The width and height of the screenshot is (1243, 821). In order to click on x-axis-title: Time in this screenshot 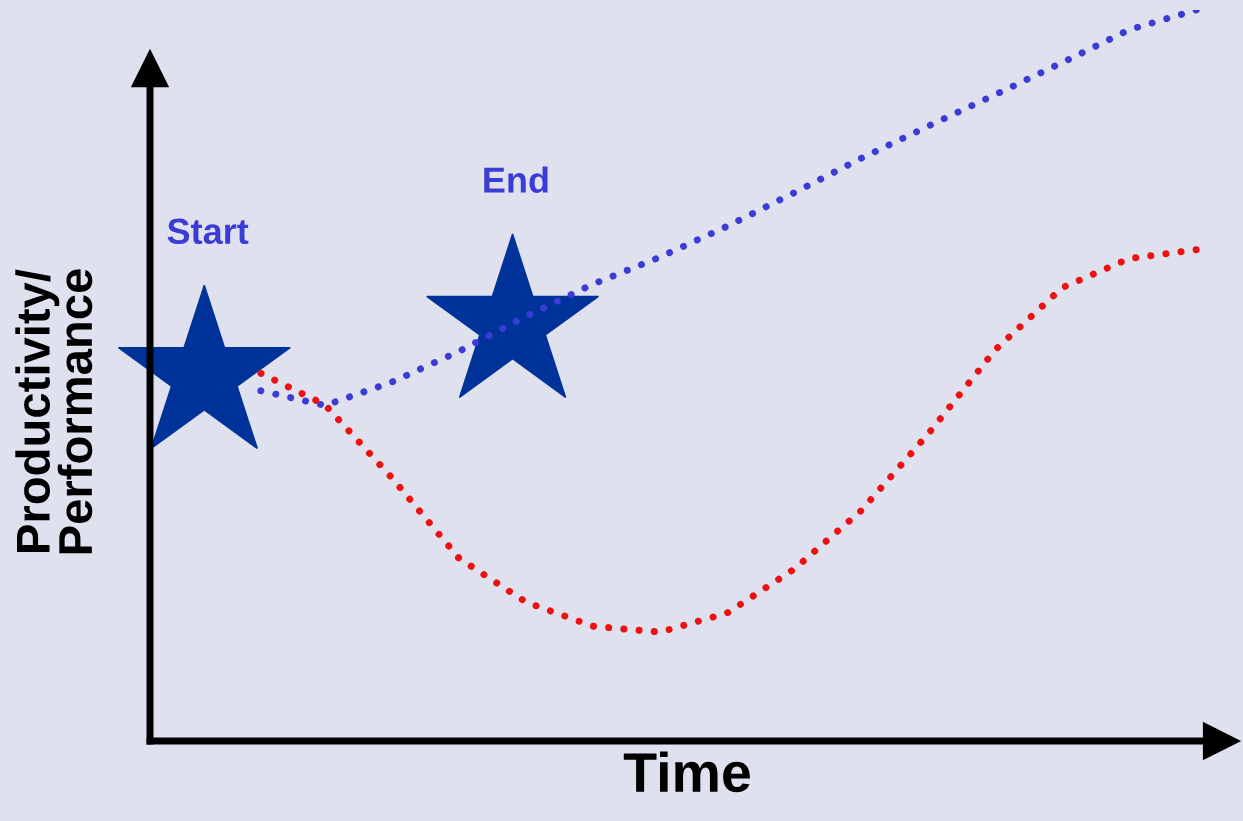, I will do `click(686, 772)`.